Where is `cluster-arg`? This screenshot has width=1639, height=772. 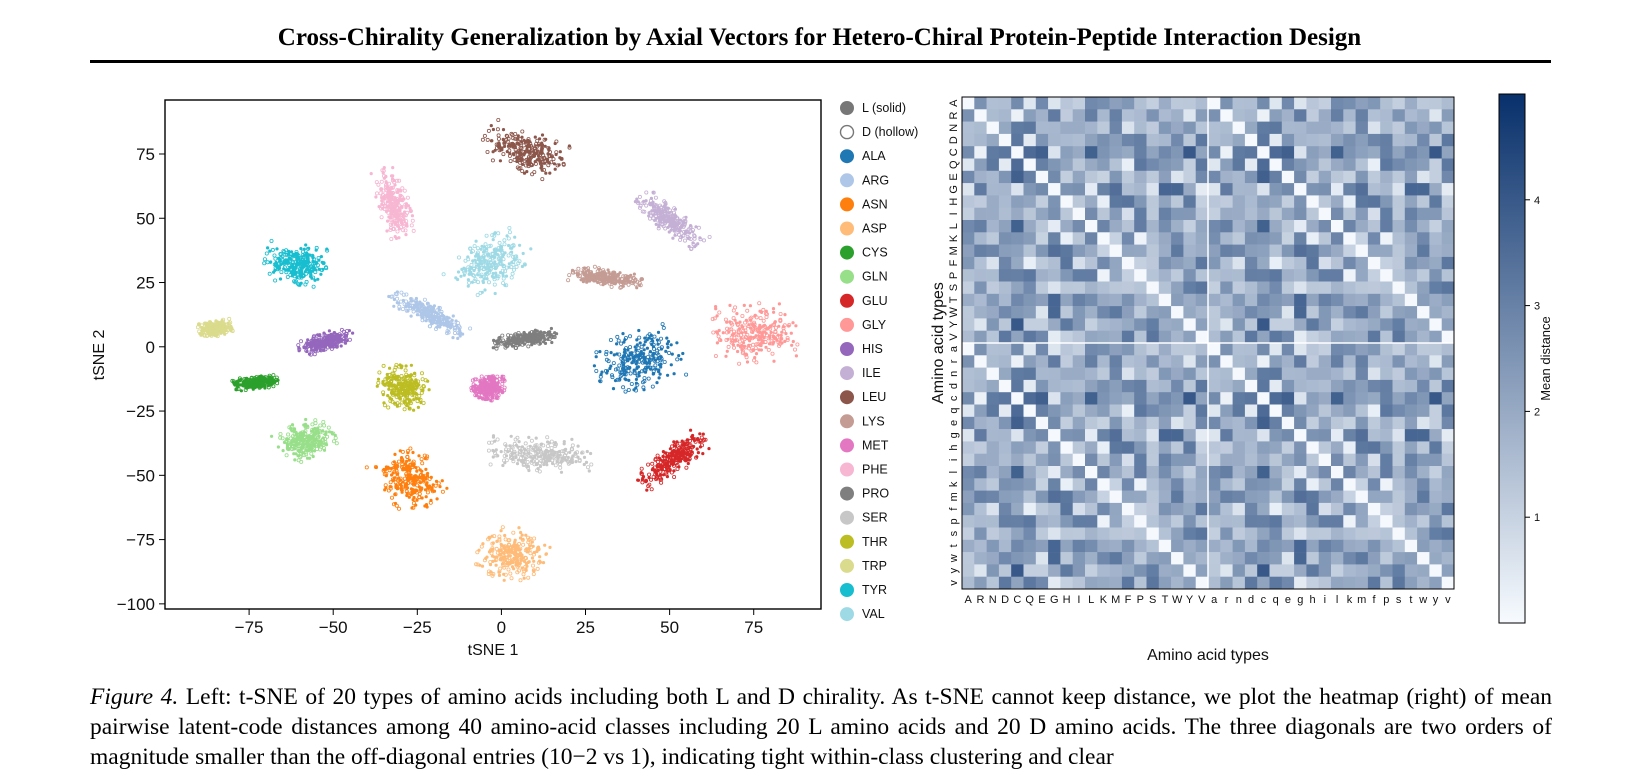 cluster-arg is located at coordinates (430, 315).